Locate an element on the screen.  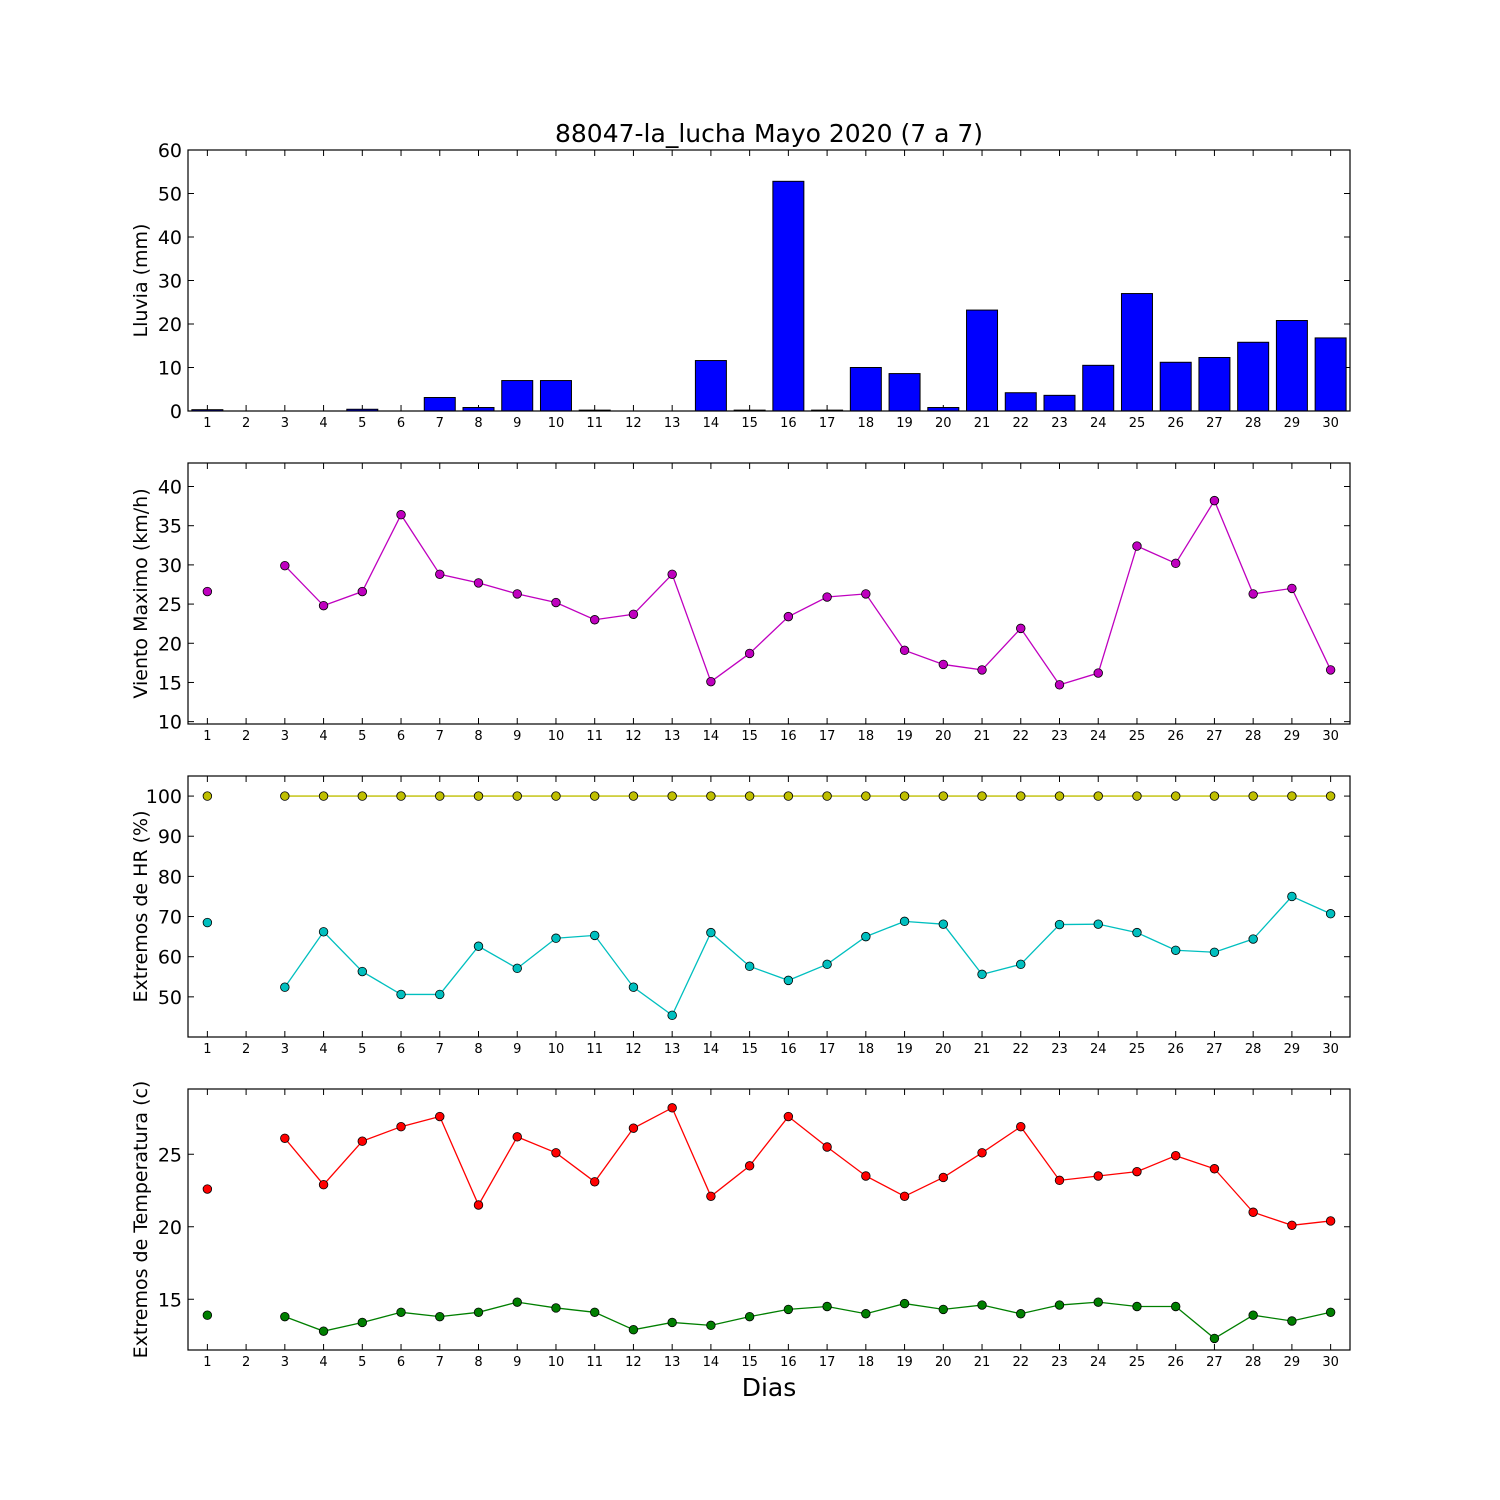
y-tick-label: 20 is located at coordinates (170, 325).